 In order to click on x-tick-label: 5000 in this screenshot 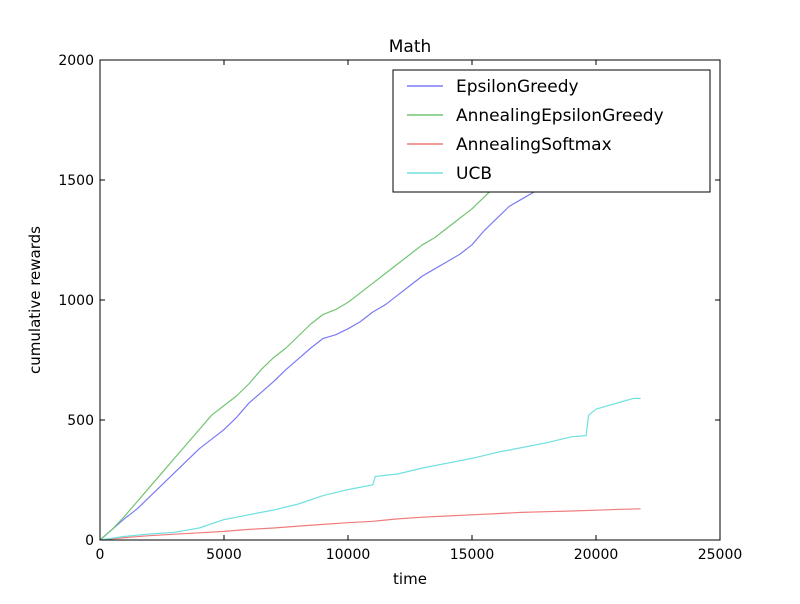, I will do `click(224, 555)`.